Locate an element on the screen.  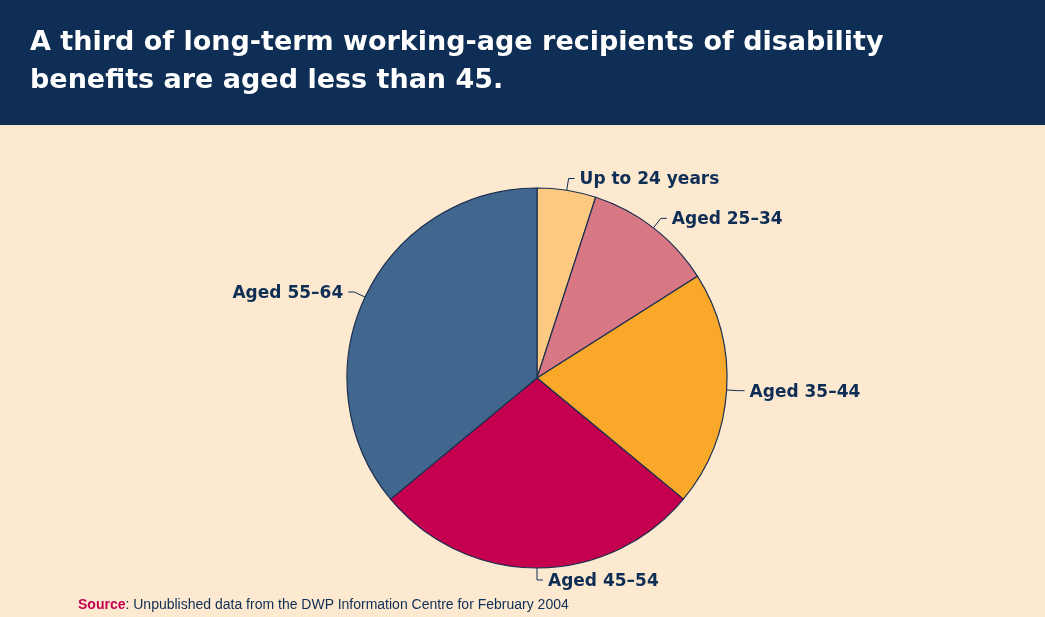
slice-label: Up to 24 years is located at coordinates (649, 178).